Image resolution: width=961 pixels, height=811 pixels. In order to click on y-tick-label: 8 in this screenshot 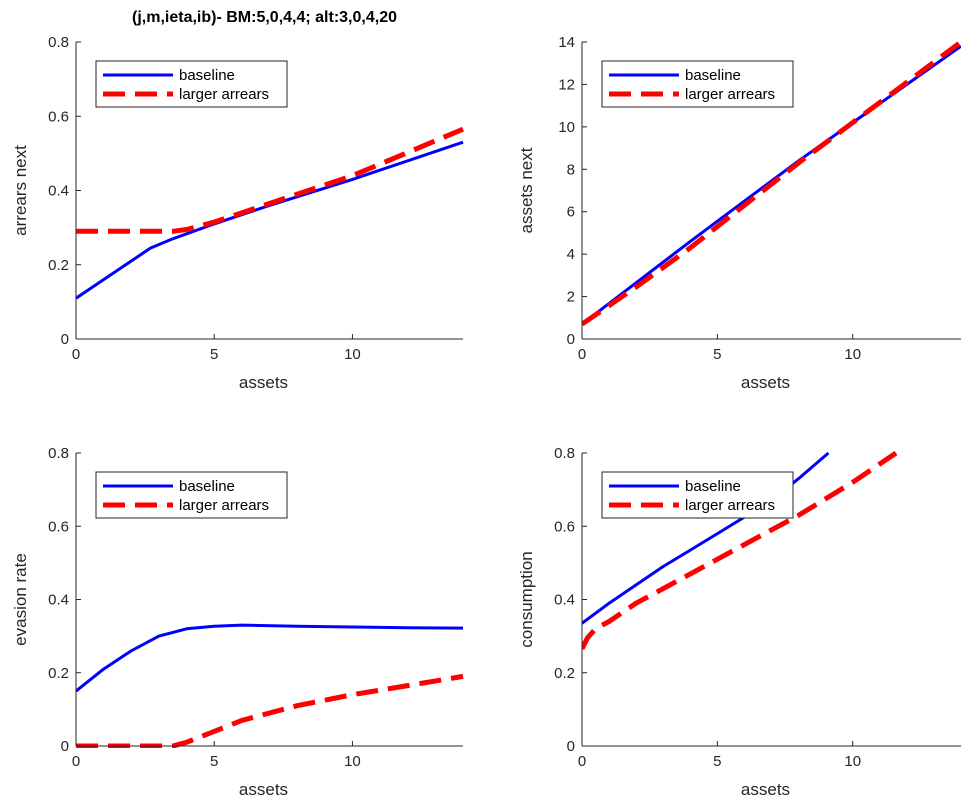, I will do `click(571, 169)`.